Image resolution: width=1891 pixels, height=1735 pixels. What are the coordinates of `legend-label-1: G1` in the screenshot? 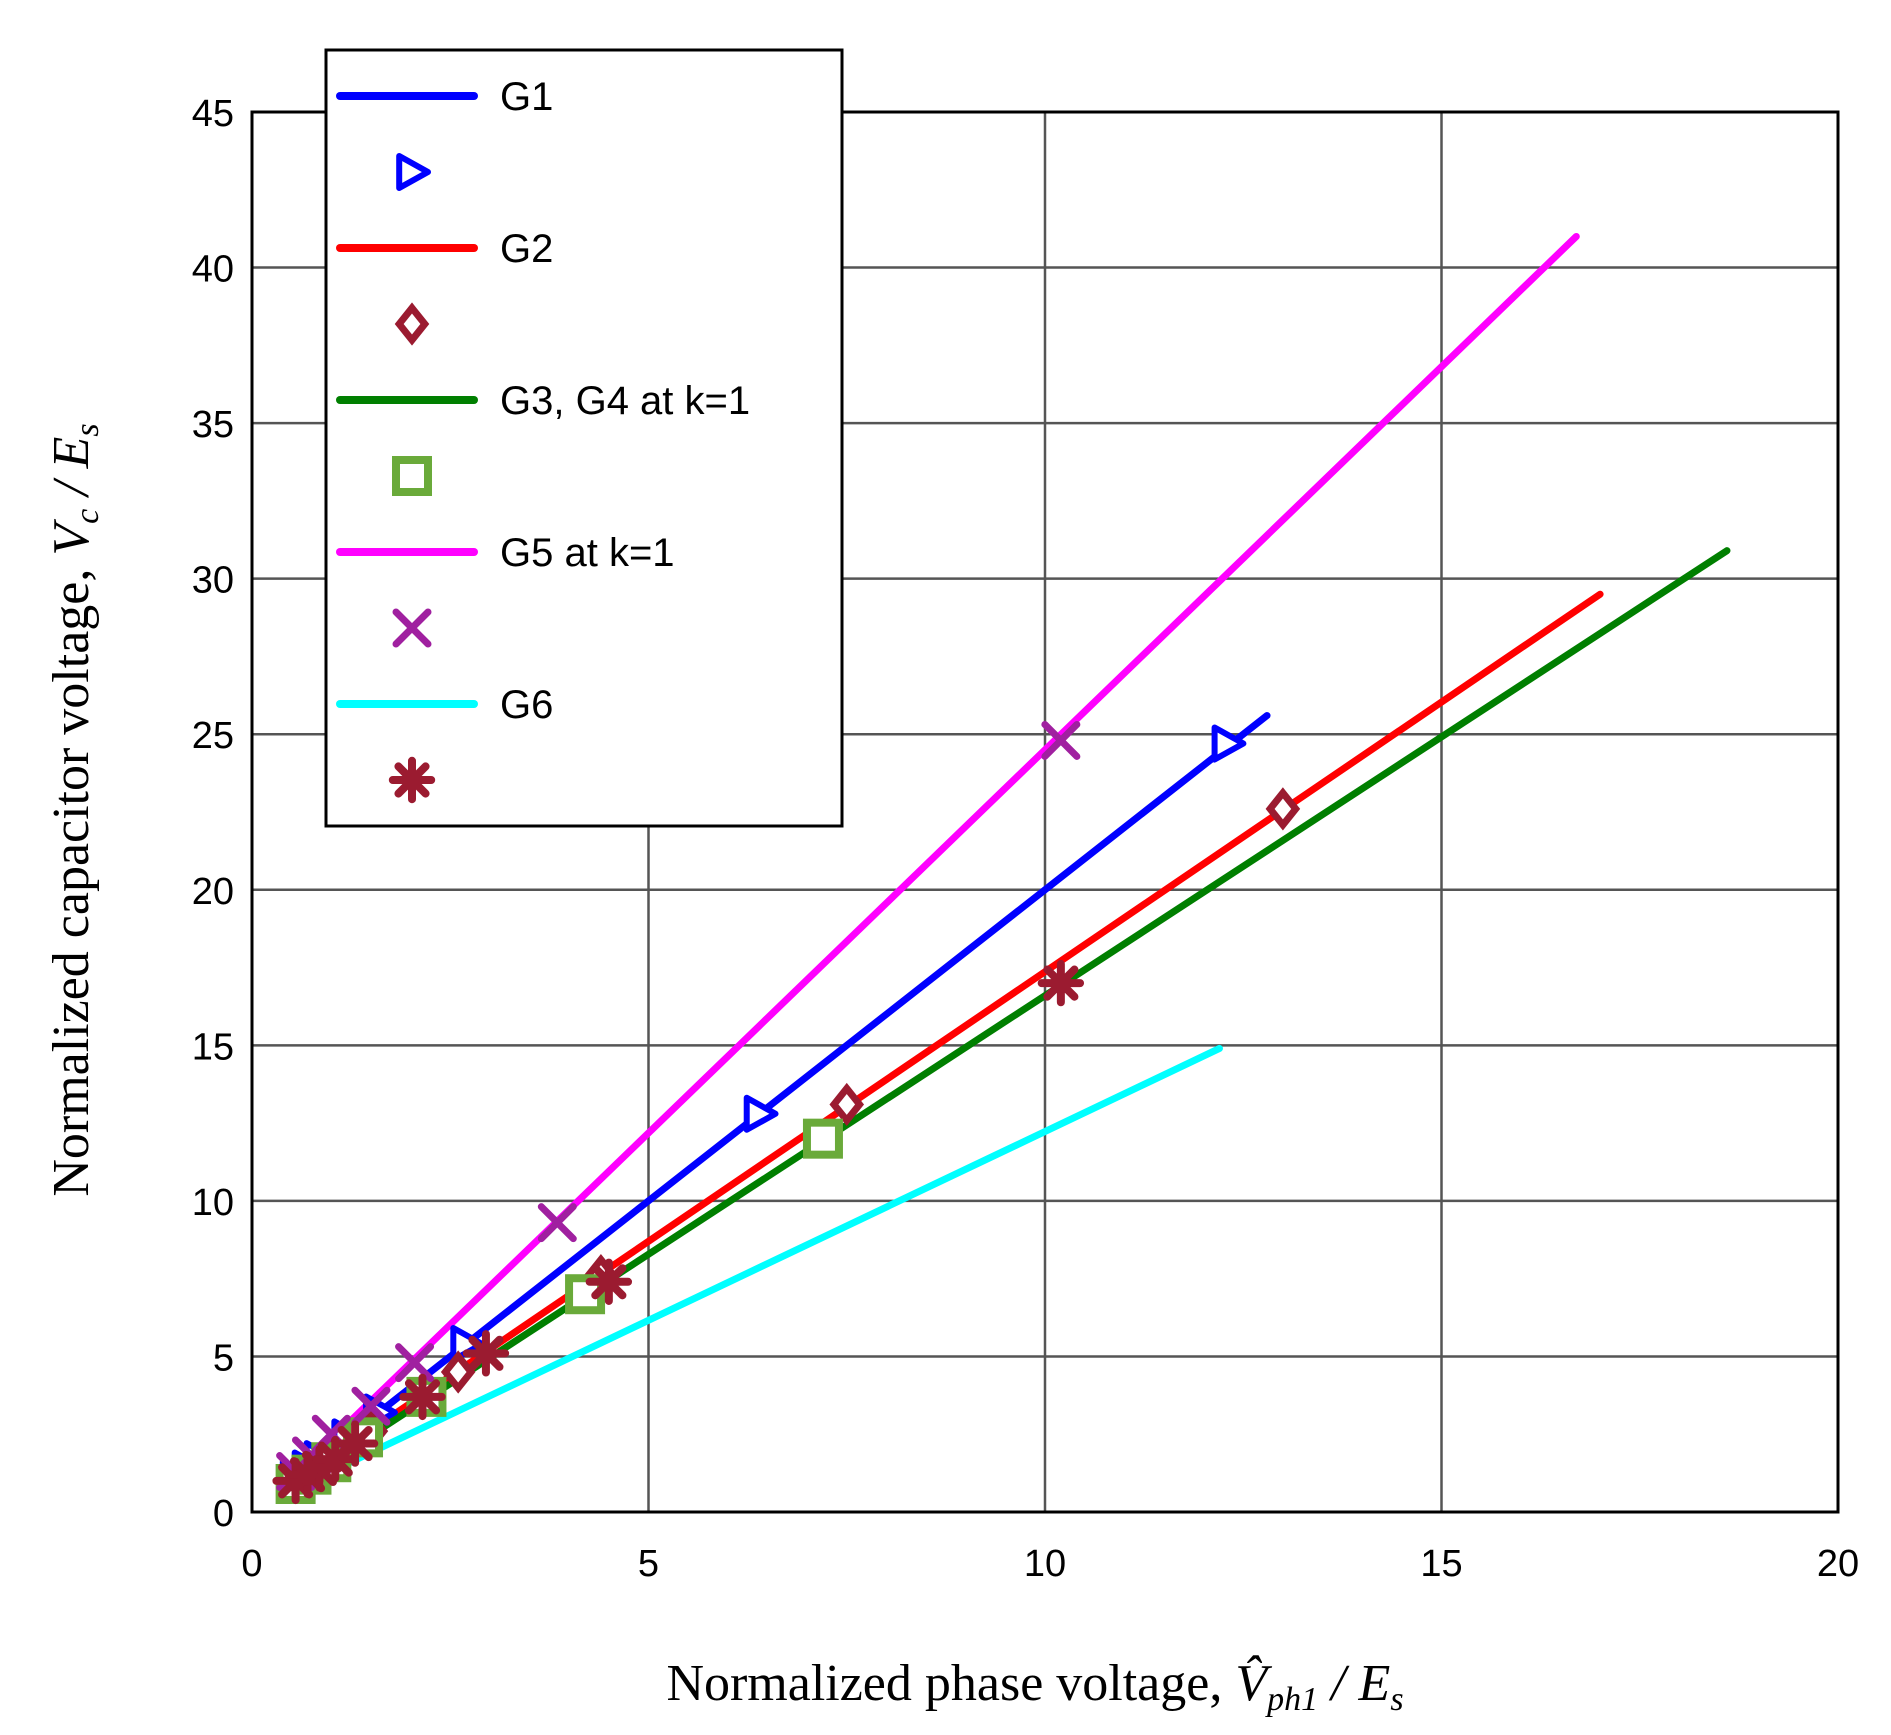 It's located at (526, 97).